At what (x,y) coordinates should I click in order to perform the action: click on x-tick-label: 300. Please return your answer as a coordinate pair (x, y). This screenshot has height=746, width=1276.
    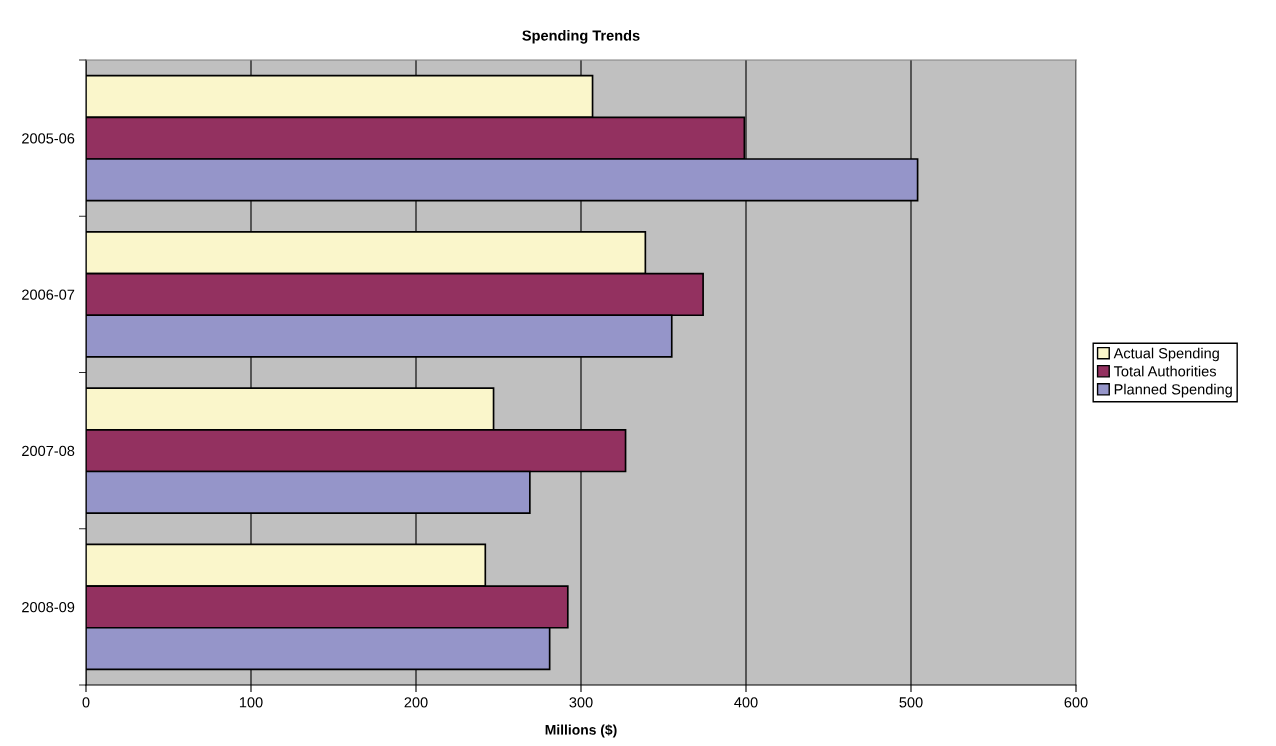
    Looking at the image, I should click on (581, 702).